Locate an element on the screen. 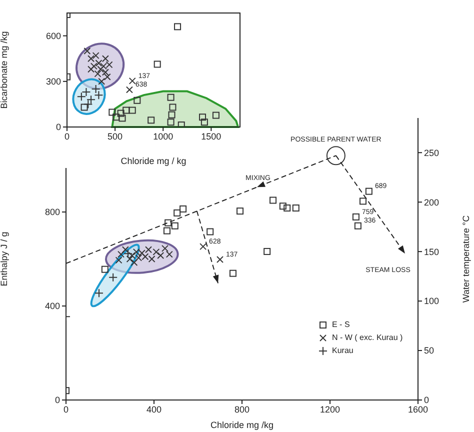  y2-tick-label: 150 is located at coordinates (432, 251).